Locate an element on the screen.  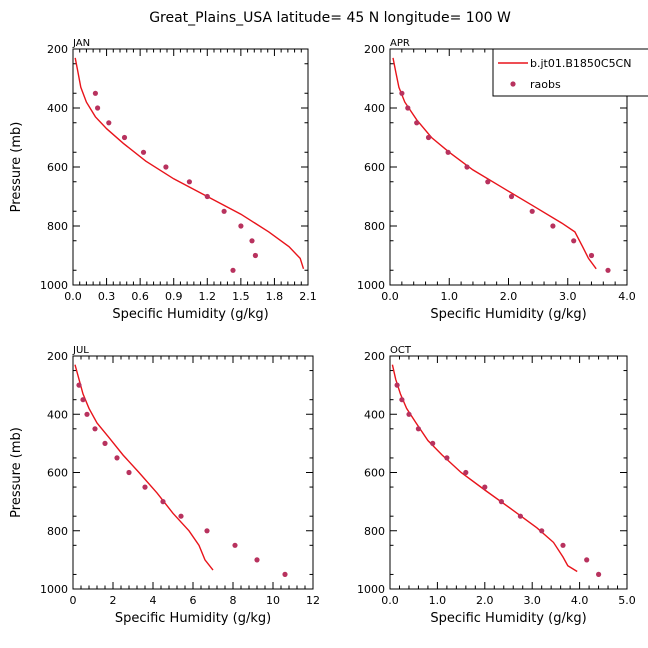
x-tick-label: 3.0 is located at coordinates (532, 600).